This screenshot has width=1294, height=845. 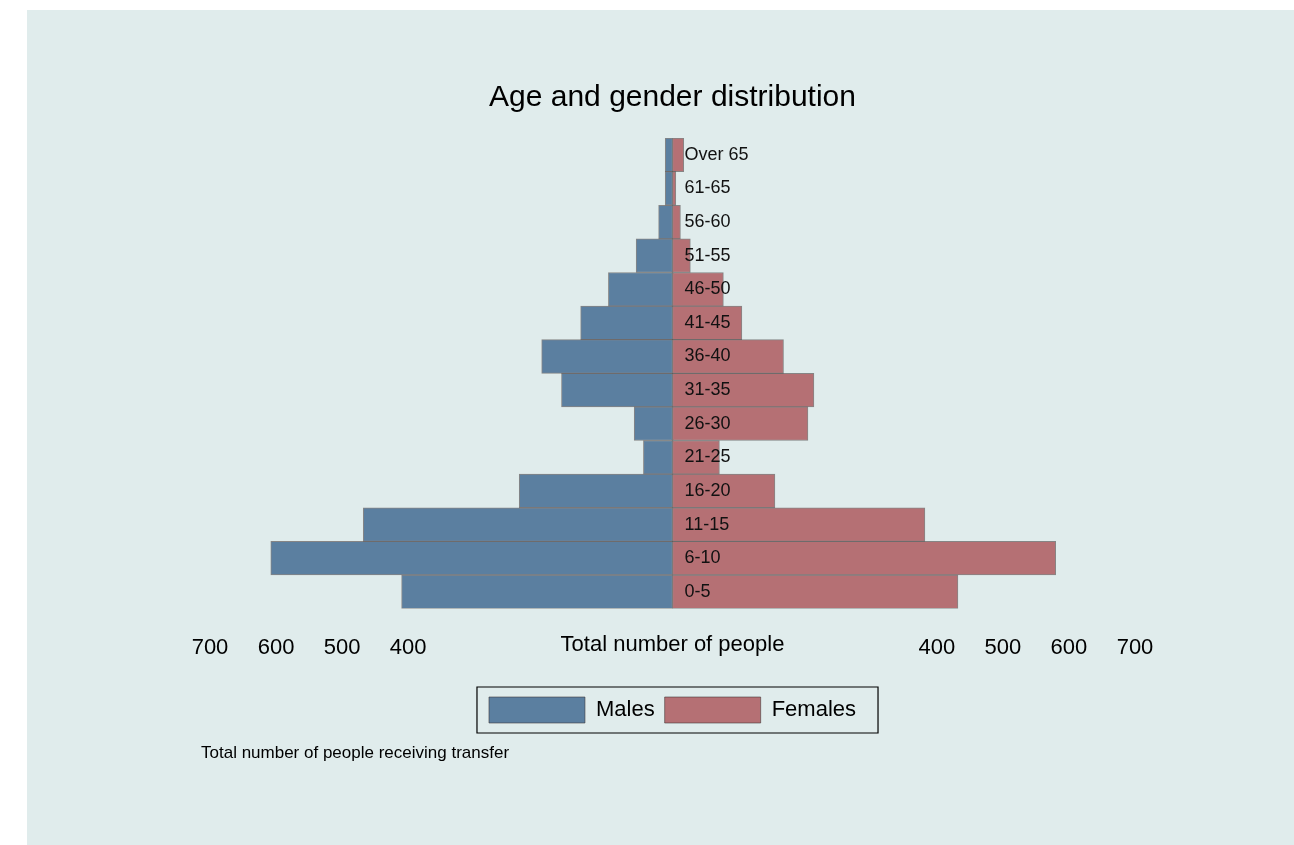 I want to click on chart-title: Age and gender distribution, so click(x=672, y=96).